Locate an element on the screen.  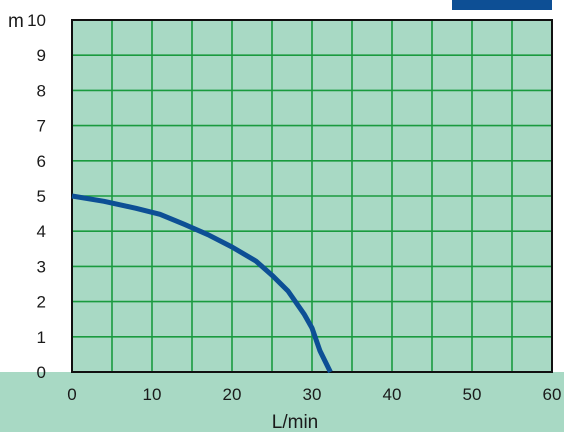
y-tick-label: 7 is located at coordinates (41, 126).